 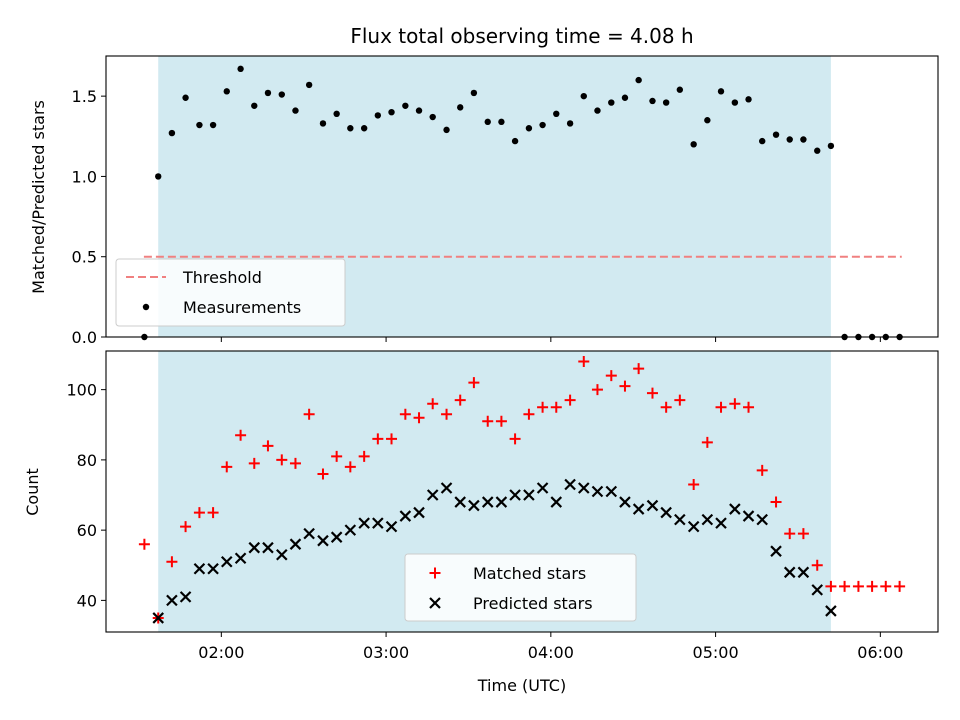 What do you see at coordinates (521, 685) in the screenshot?
I see `x-axis-label: Time (UTC)` at bounding box center [521, 685].